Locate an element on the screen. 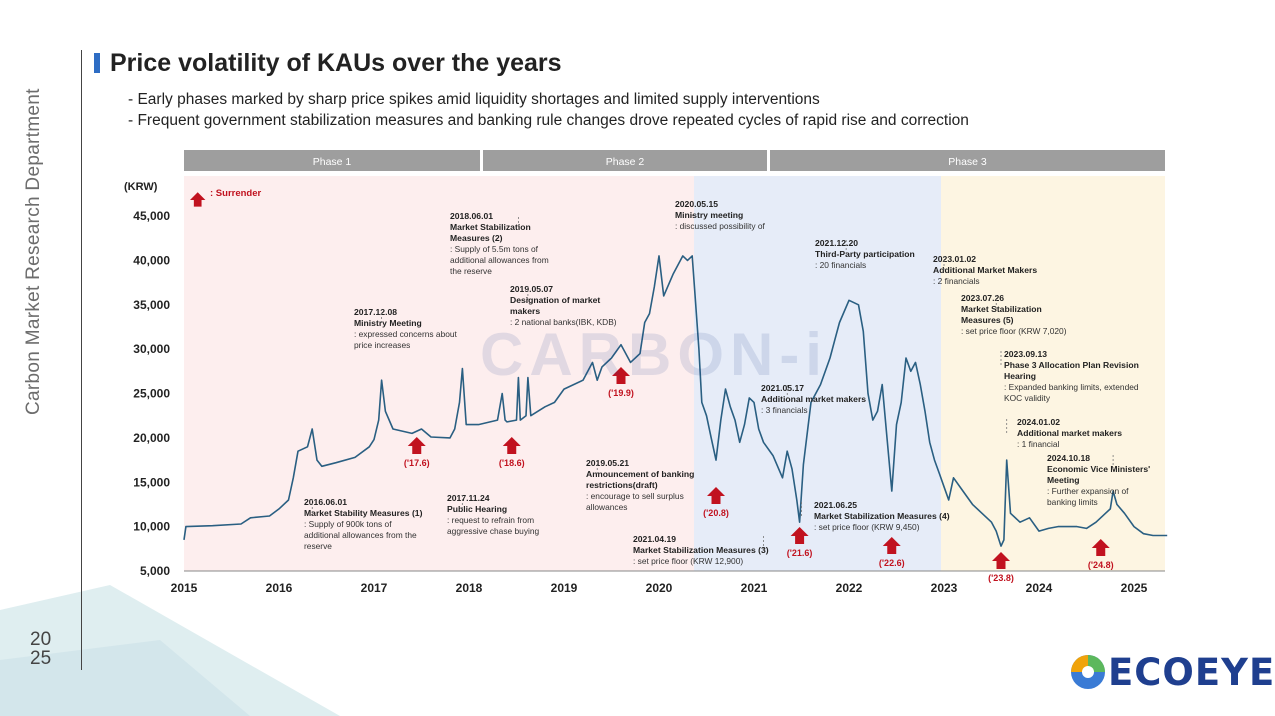 The width and height of the screenshot is (1275, 716). annotation-date: 2017.11.24 is located at coordinates (468, 498).